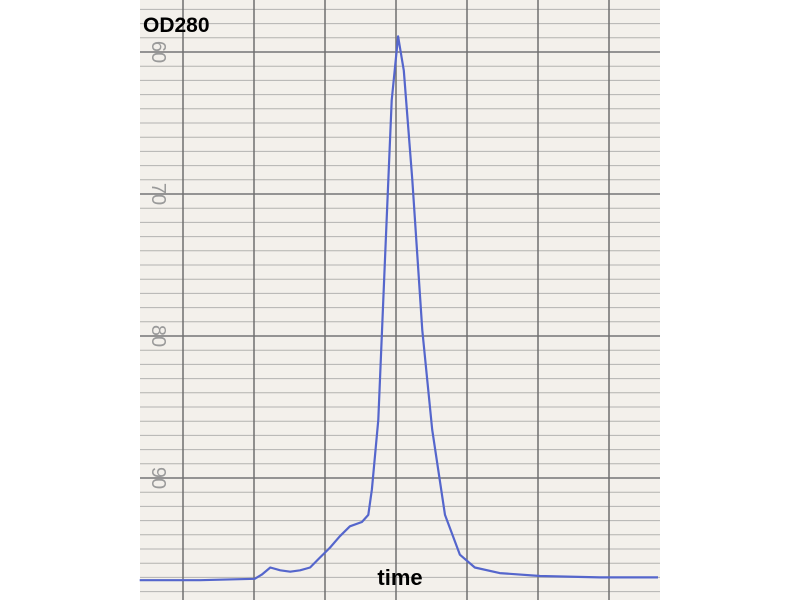 This screenshot has width=800, height=600. I want to click on y-tick-label: 80, so click(158, 336).